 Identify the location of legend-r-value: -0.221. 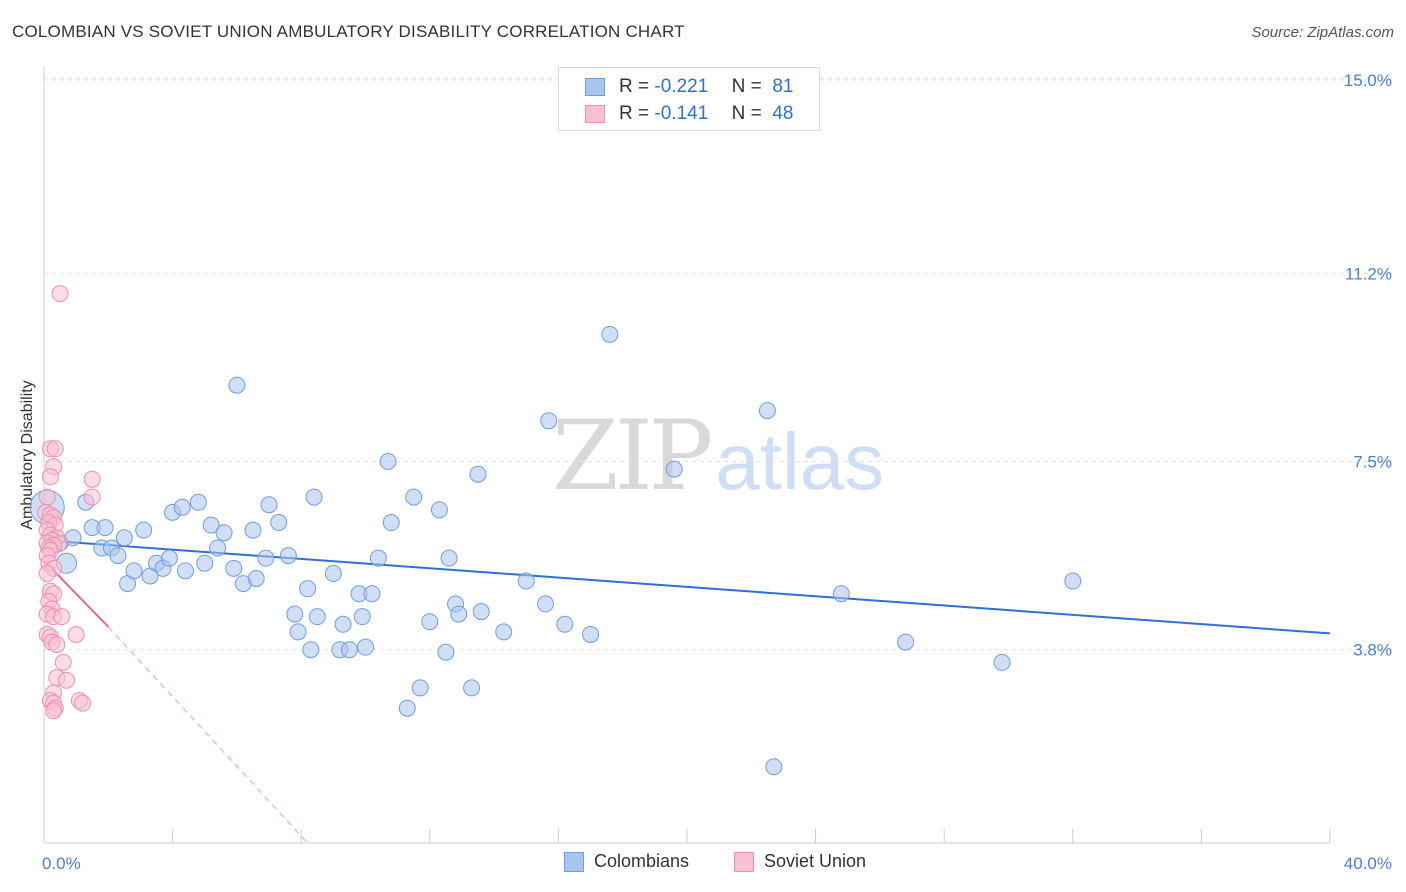
(681, 86).